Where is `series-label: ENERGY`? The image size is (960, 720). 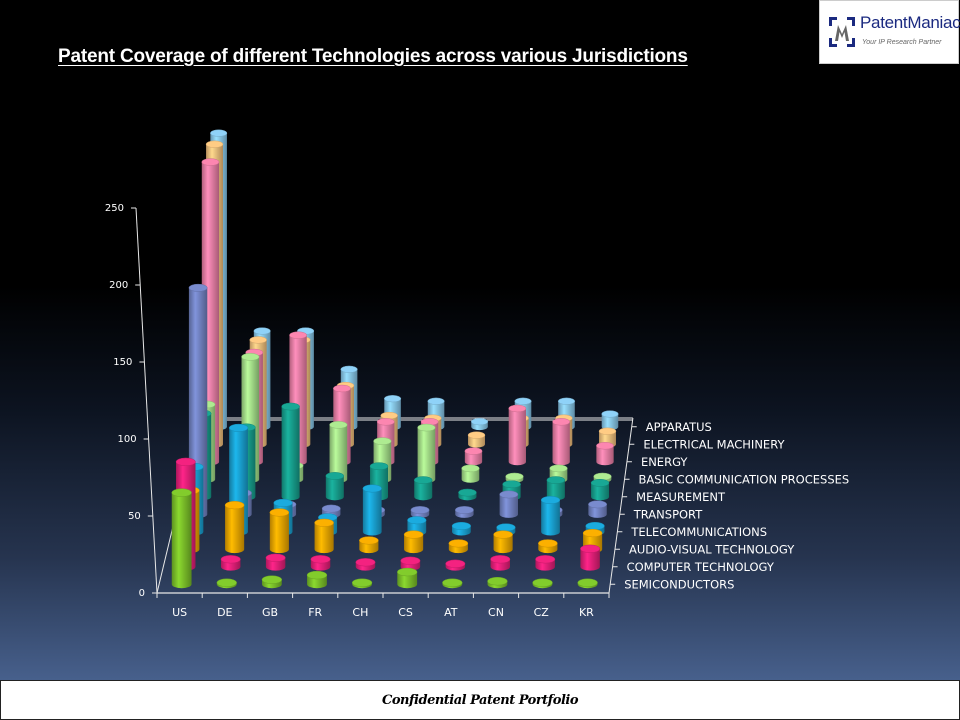
series-label: ENERGY is located at coordinates (664, 462).